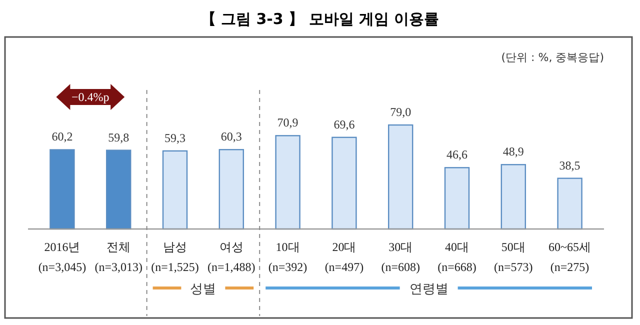 This screenshot has height=325, width=640. Describe the element at coordinates (203, 289) in the screenshot. I see `text: 성별` at that location.